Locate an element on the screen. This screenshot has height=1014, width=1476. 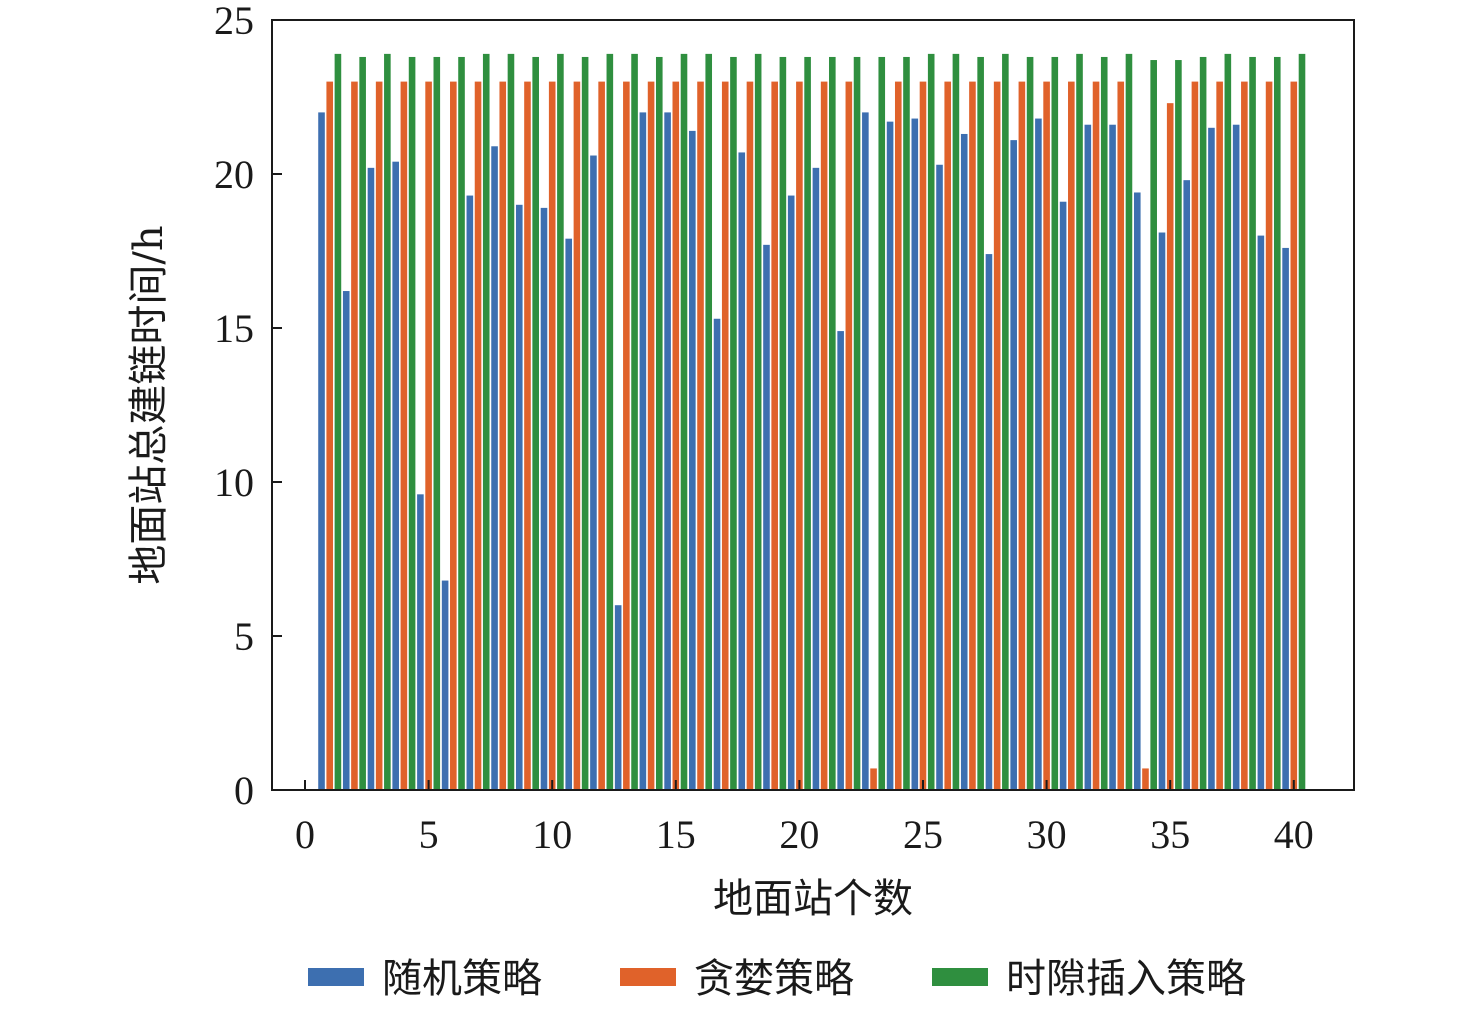
x-tick-label-0: 0 is located at coordinates (305, 834).